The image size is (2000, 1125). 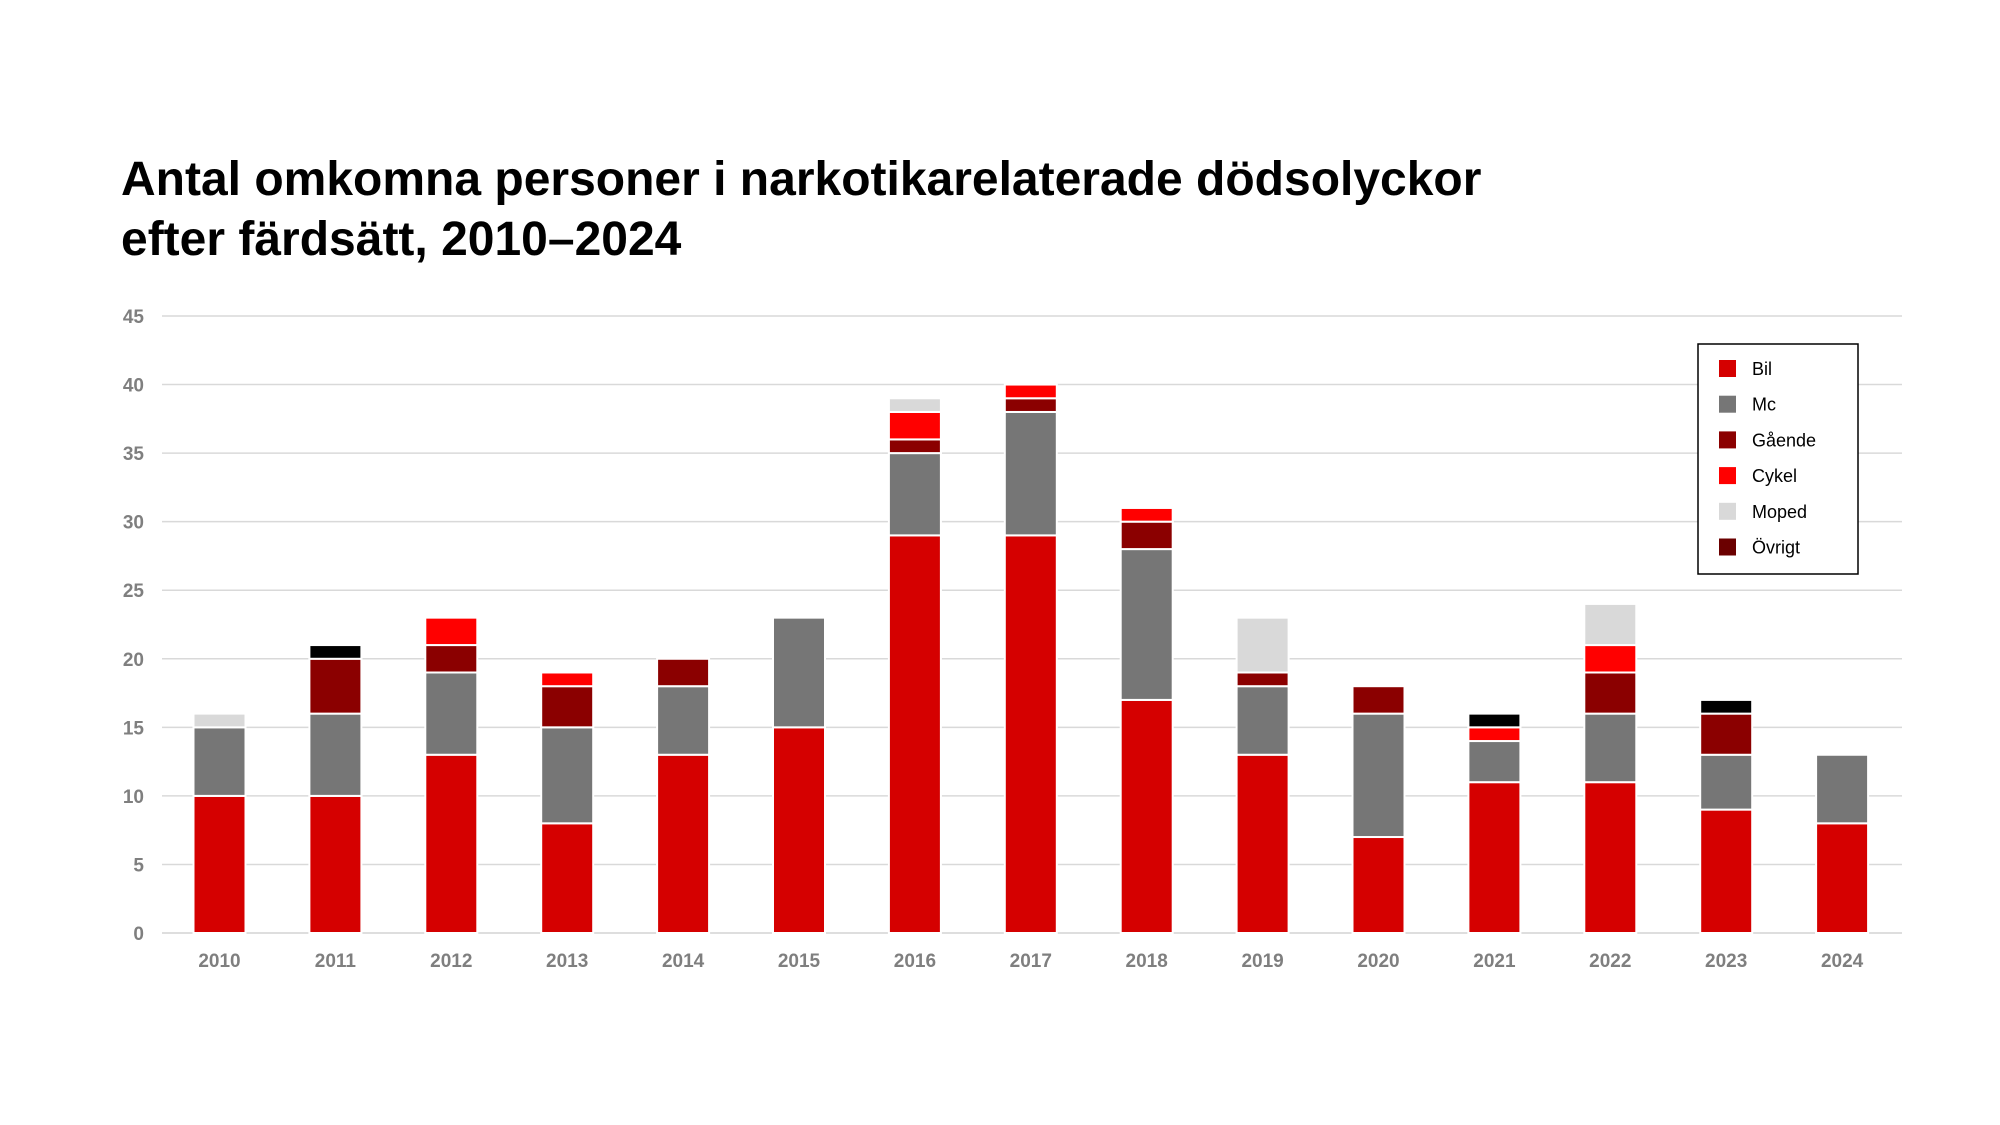 What do you see at coordinates (915, 961) in the screenshot?
I see `x-tick-label-2016: 2016` at bounding box center [915, 961].